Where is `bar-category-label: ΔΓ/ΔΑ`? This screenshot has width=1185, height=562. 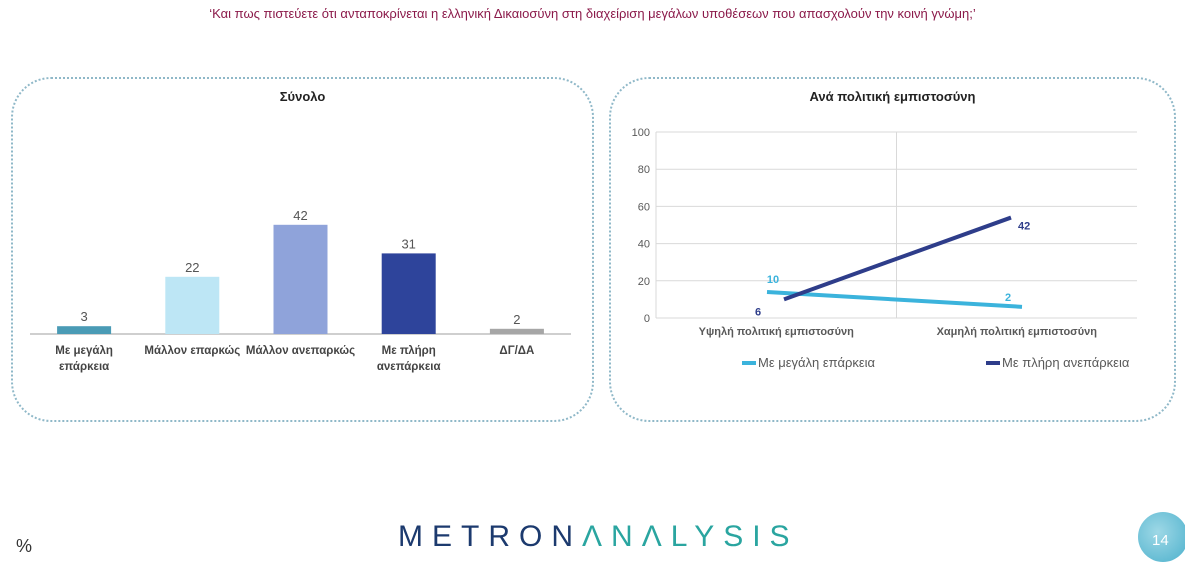
bar-category-label: ΔΓ/ΔΑ is located at coordinates (516, 351).